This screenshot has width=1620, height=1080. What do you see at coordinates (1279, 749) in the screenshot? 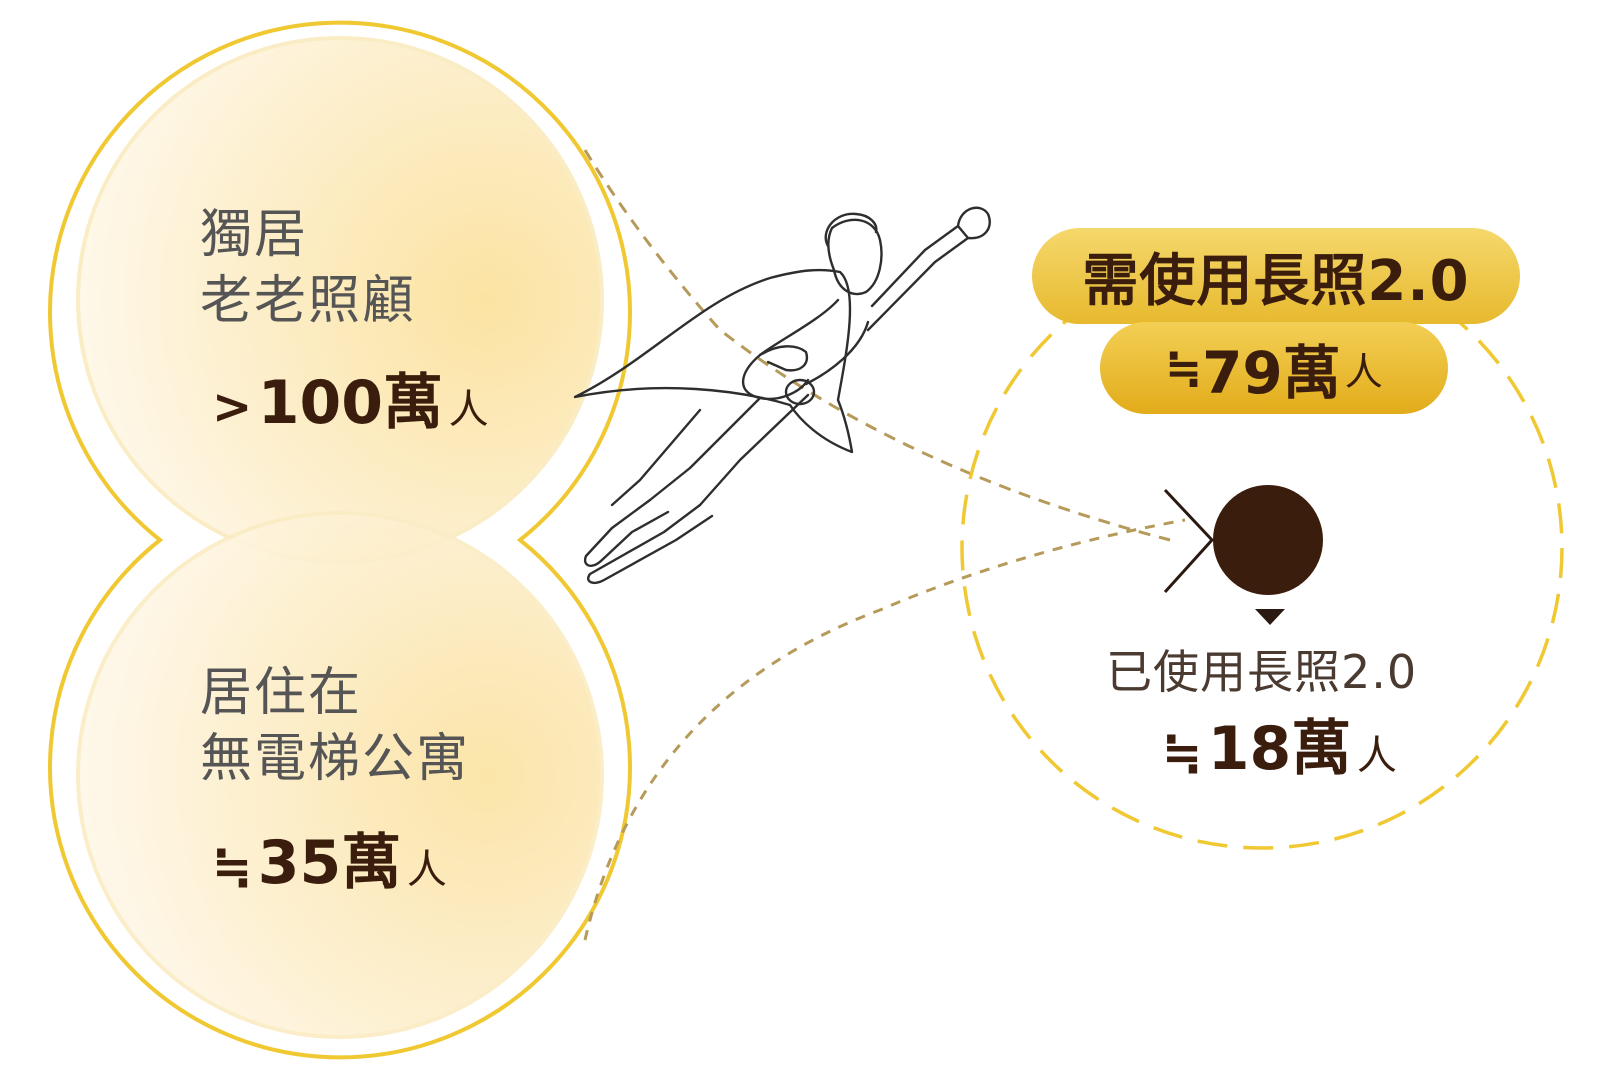
I see `used-ltc-value: 18萬` at bounding box center [1279, 749].